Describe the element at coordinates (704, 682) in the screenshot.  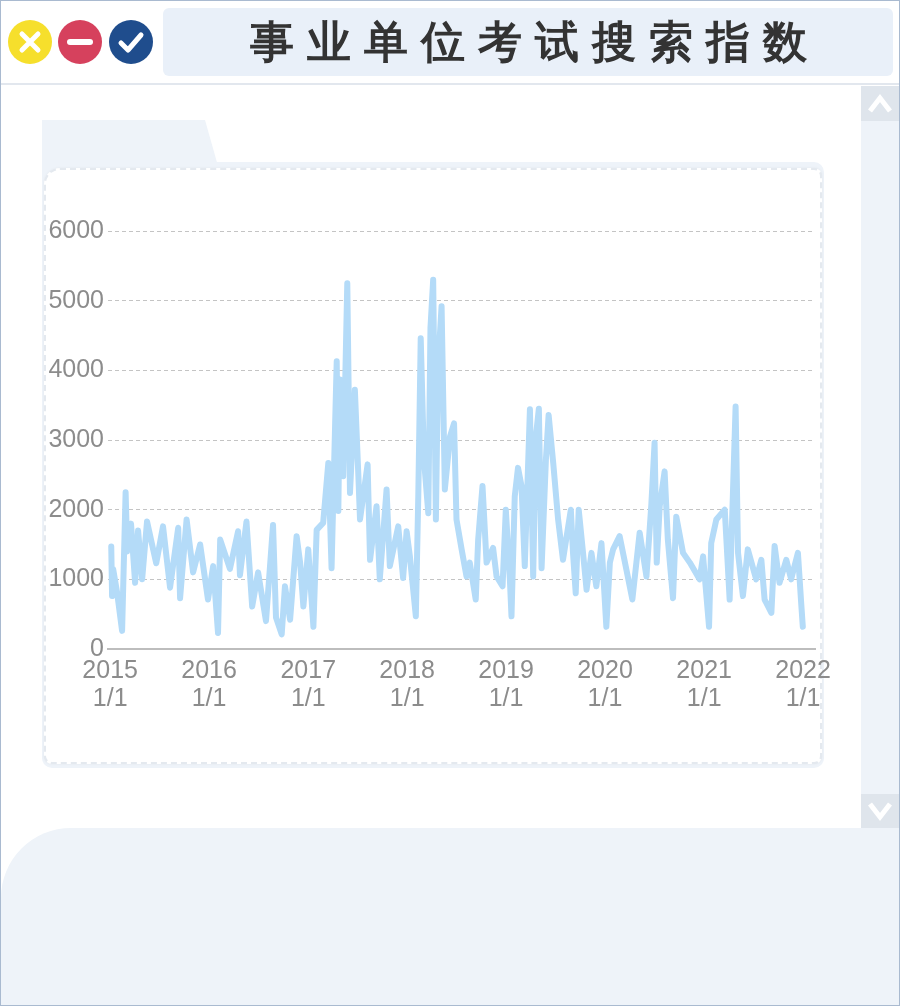
I see `x-tick-label: 2021 1/1` at that location.